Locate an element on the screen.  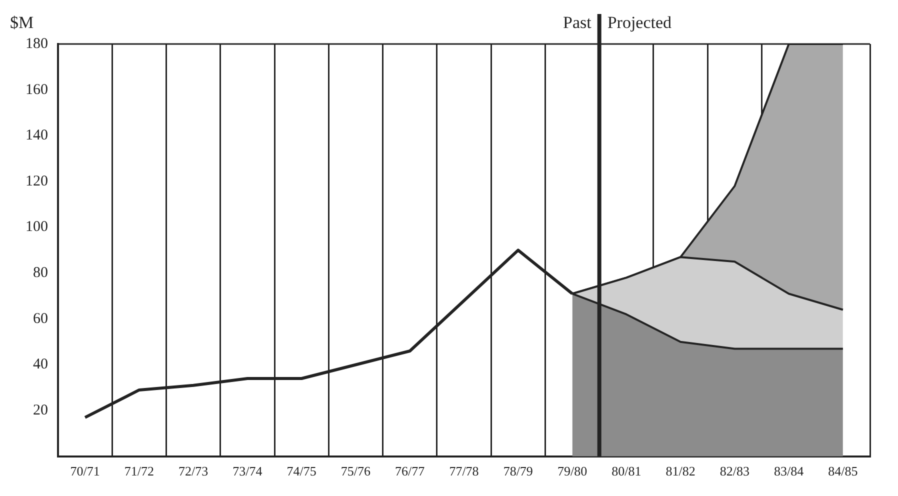
y-tick-label: 20 is located at coordinates (40, 410).